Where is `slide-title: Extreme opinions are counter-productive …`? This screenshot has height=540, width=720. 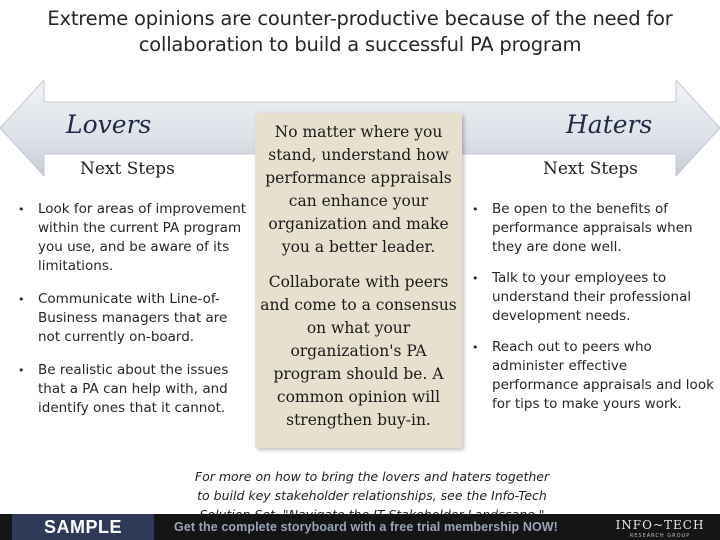 slide-title: Extreme opinions are counter-productive … is located at coordinates (360, 32).